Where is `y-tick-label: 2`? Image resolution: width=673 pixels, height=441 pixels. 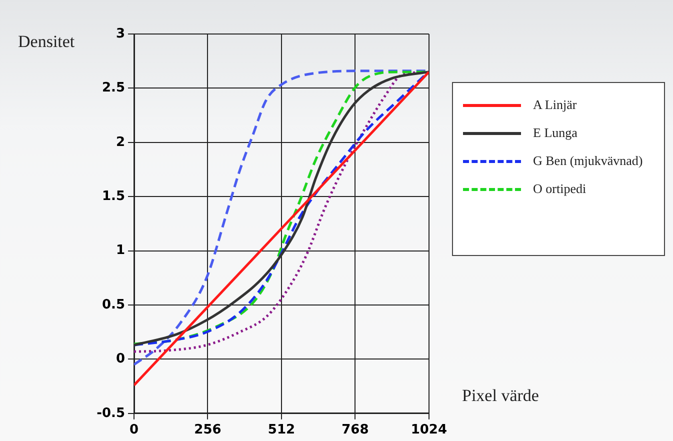
y-tick-label: 2 is located at coordinates (120, 142).